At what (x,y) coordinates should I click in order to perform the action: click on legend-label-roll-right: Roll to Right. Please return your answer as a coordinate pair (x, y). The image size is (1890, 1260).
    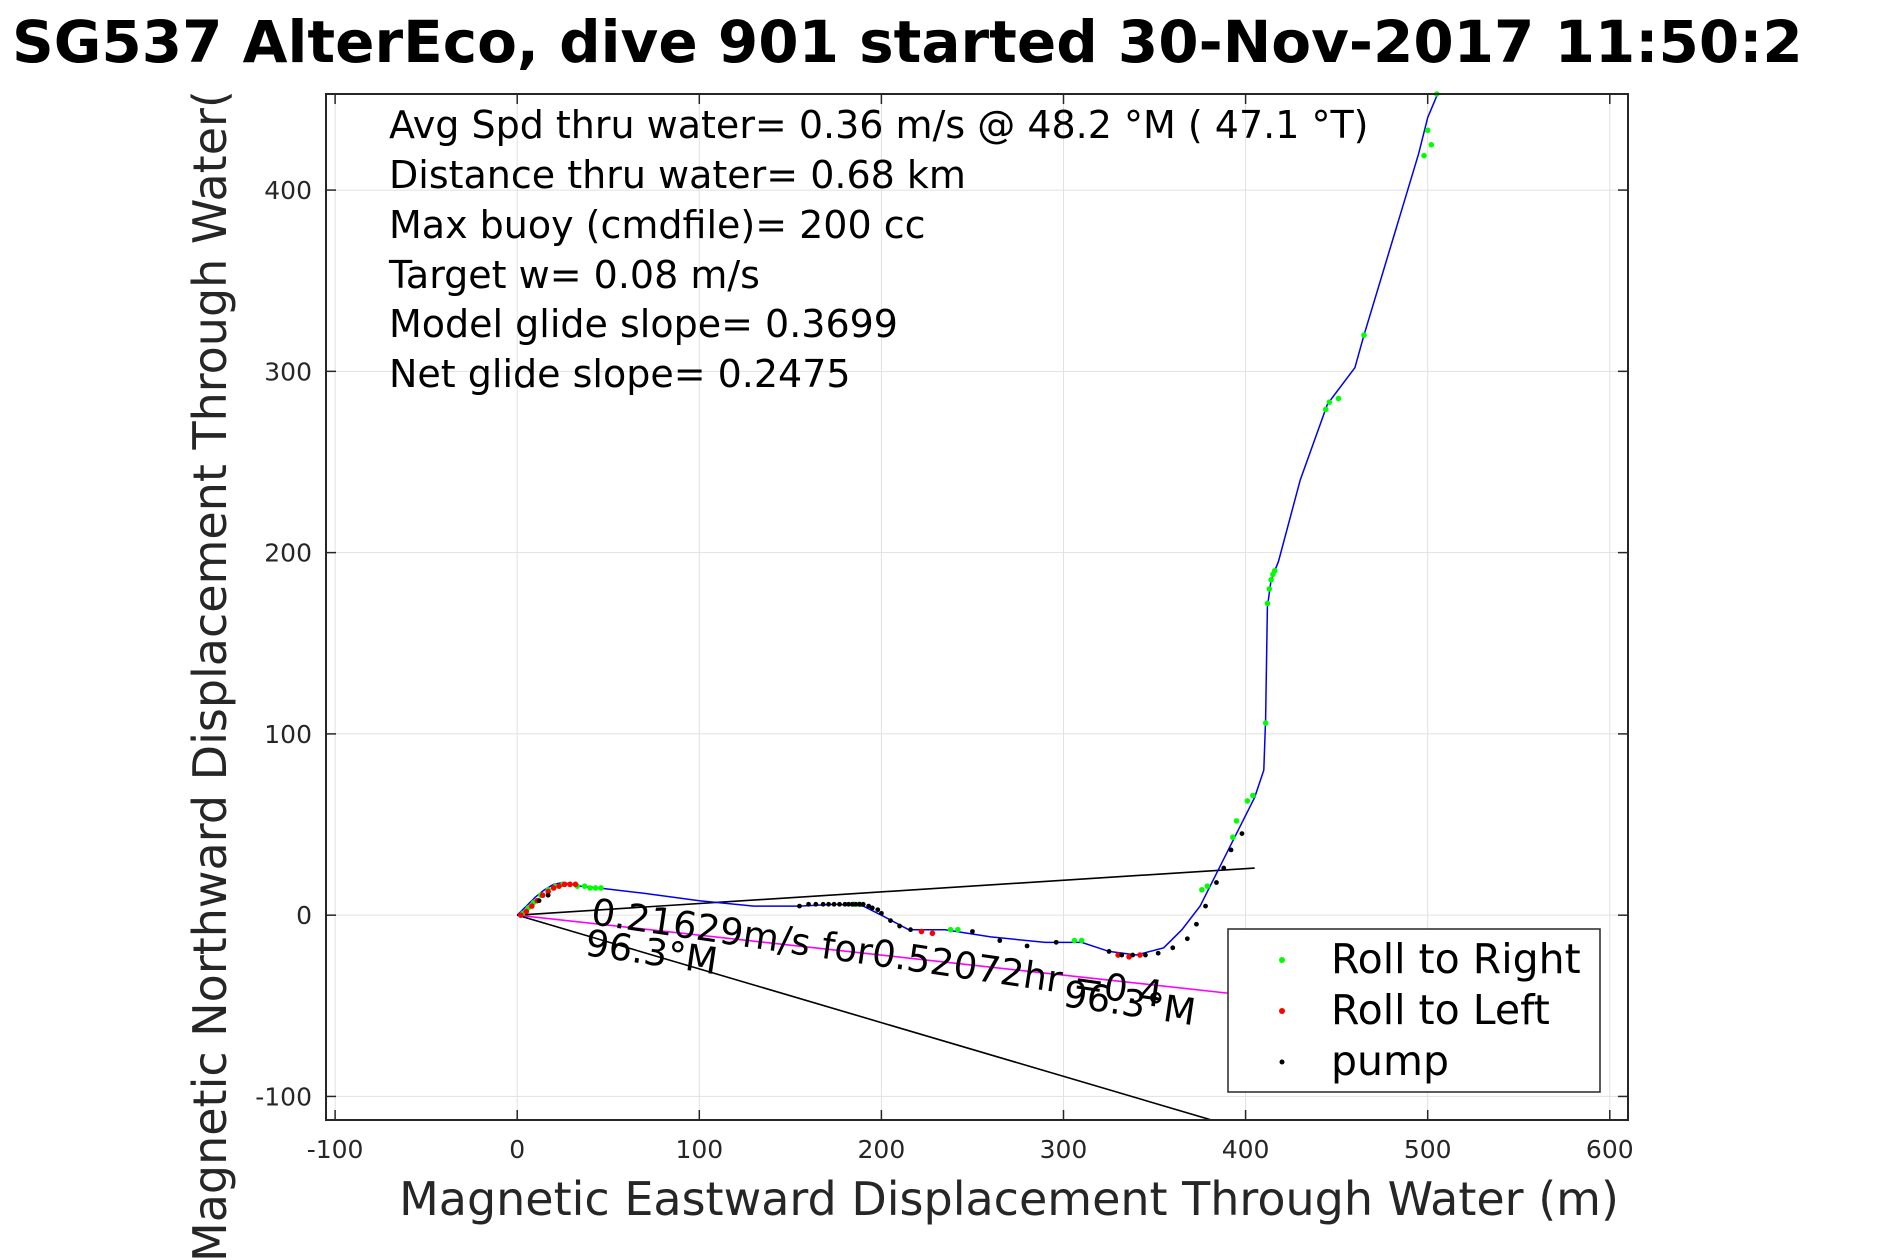
    Looking at the image, I should click on (1456, 959).